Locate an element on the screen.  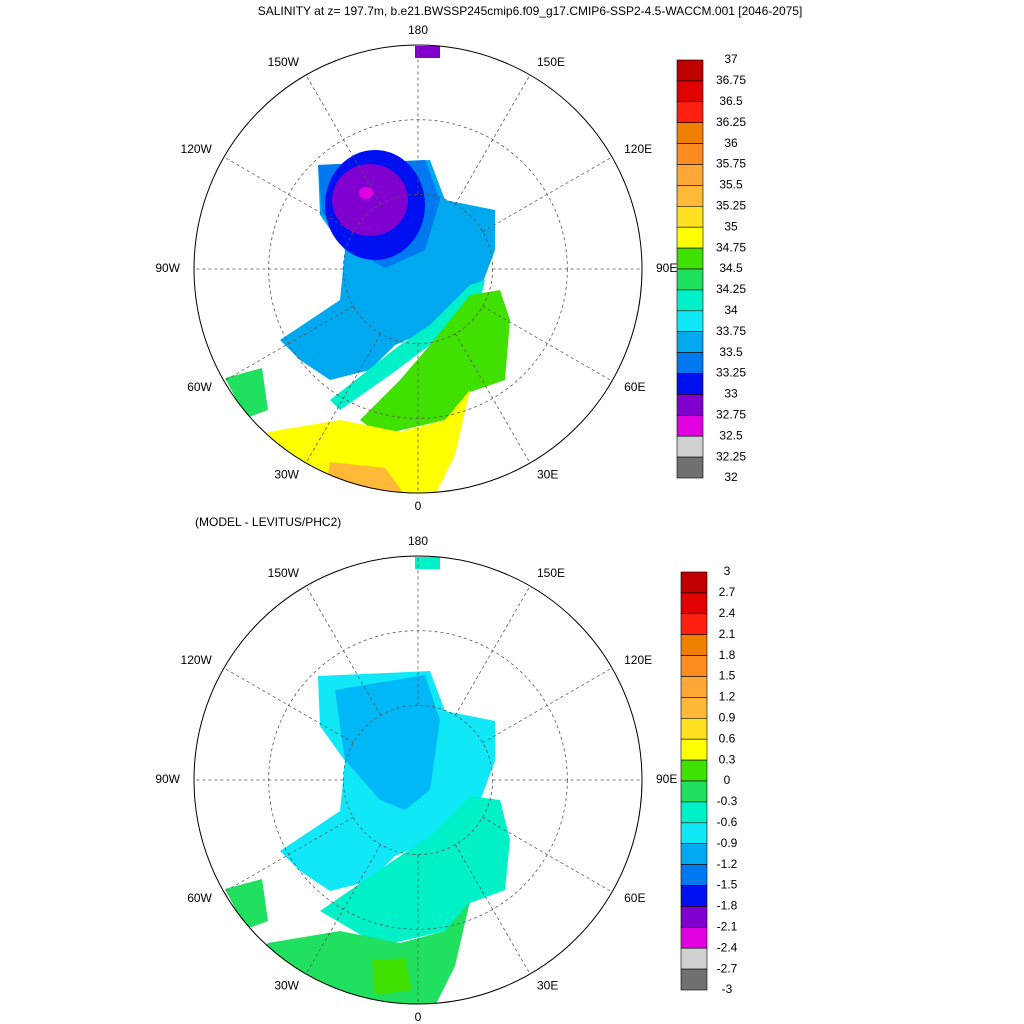
colorbar-label: 35.5 is located at coordinates (731, 185).